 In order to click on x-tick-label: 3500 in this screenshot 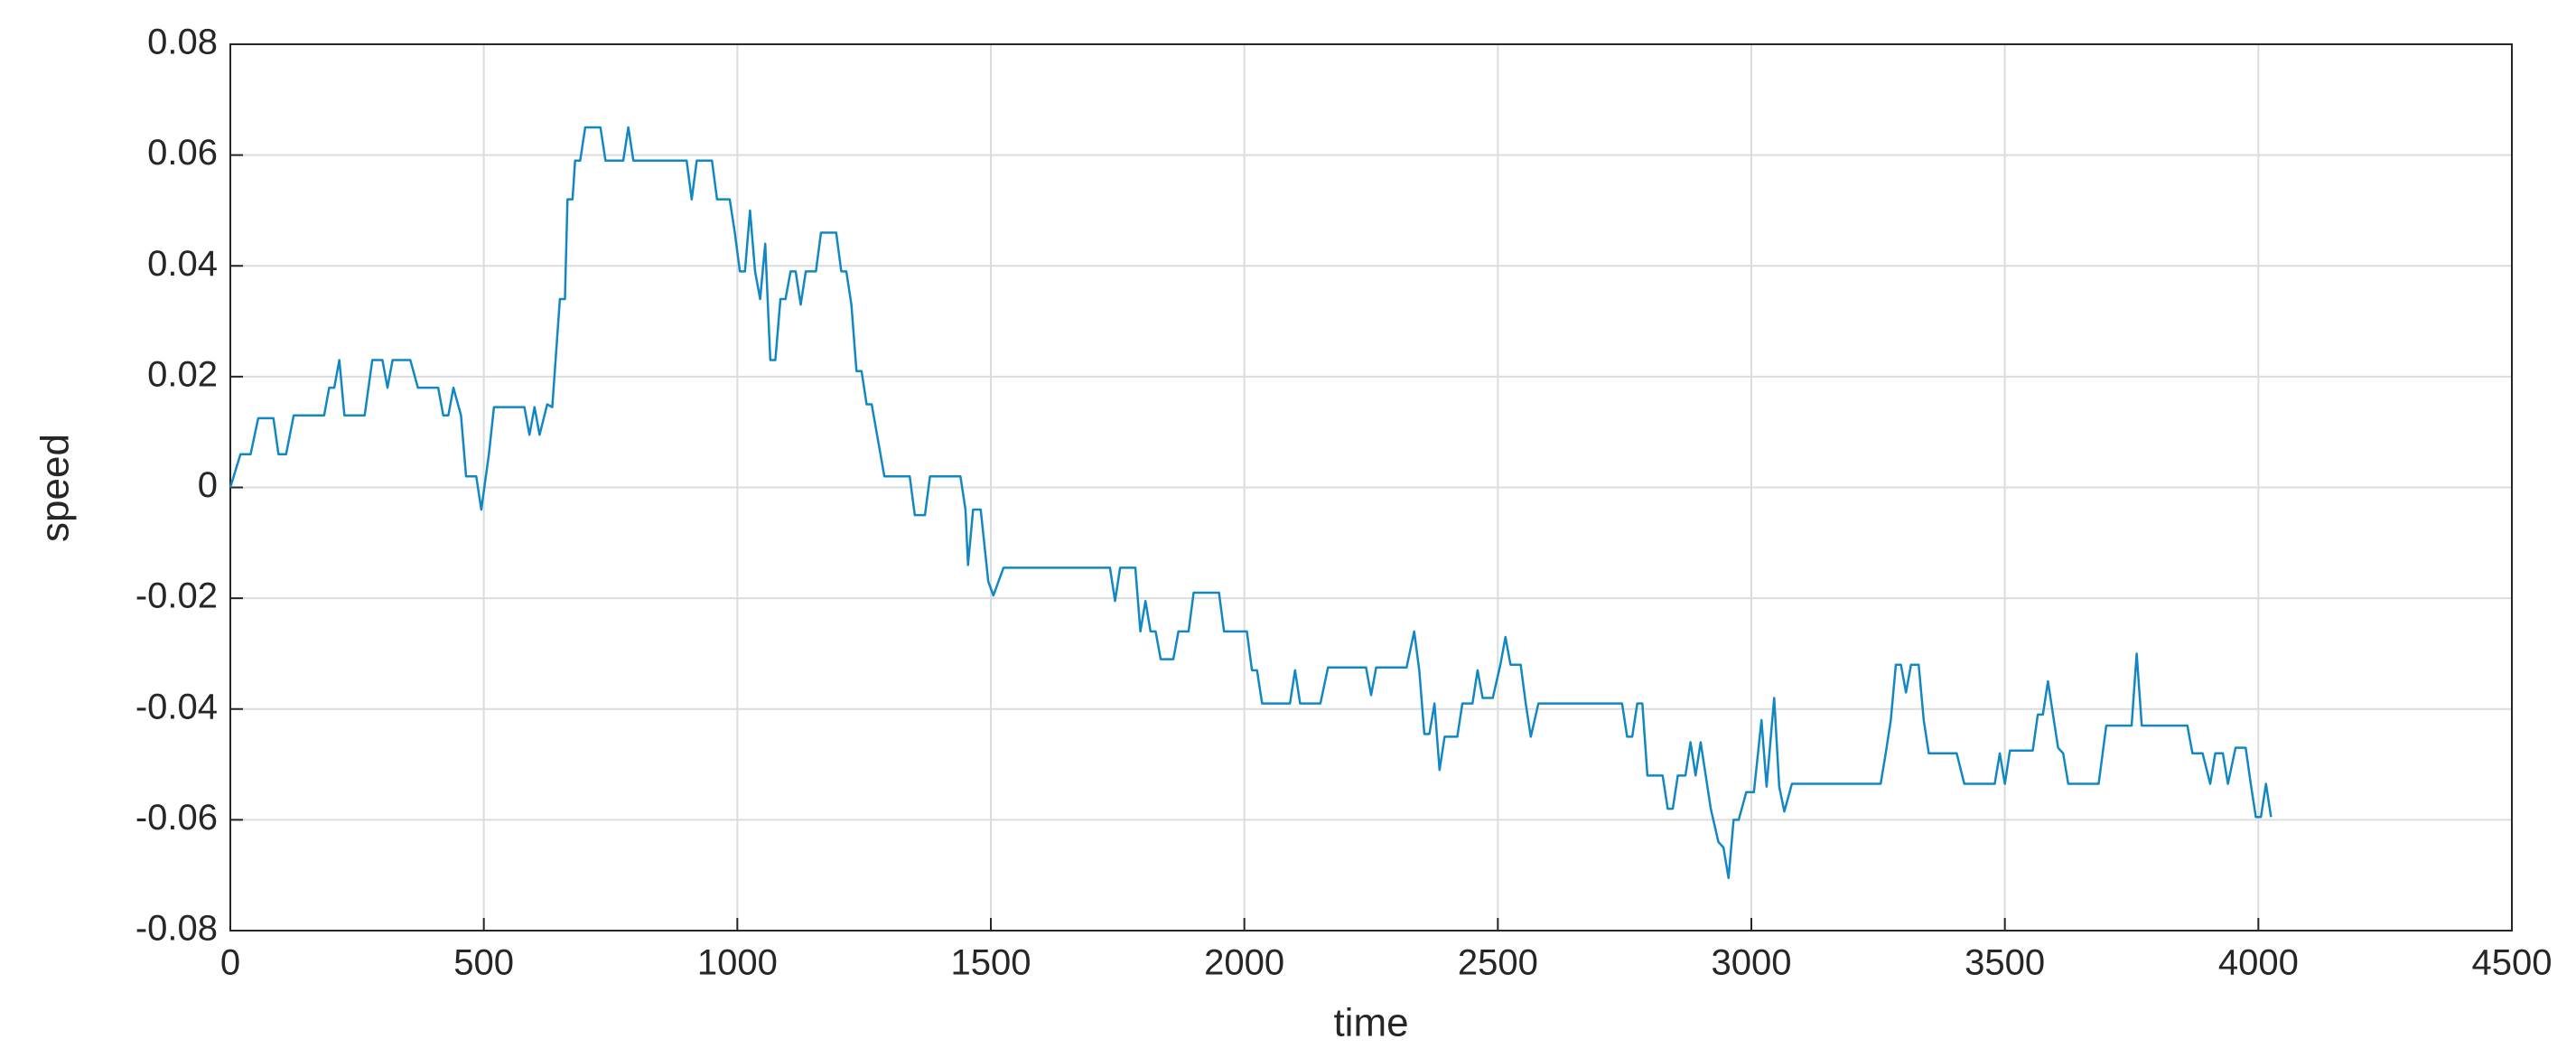, I will do `click(2005, 963)`.